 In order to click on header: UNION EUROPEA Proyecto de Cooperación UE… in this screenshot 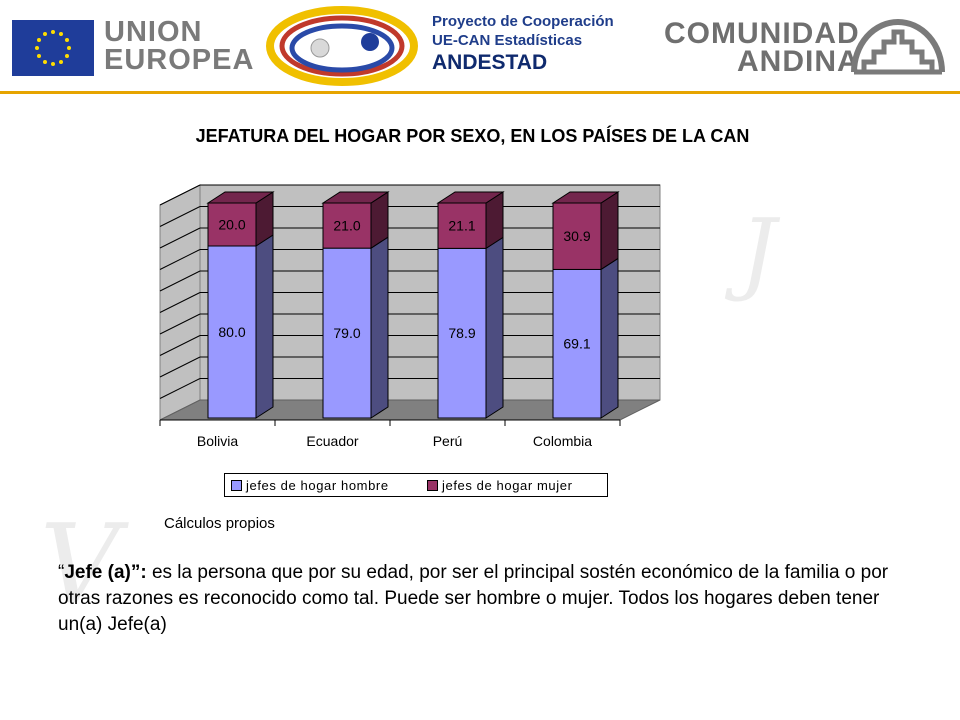, I will do `click(480, 47)`.